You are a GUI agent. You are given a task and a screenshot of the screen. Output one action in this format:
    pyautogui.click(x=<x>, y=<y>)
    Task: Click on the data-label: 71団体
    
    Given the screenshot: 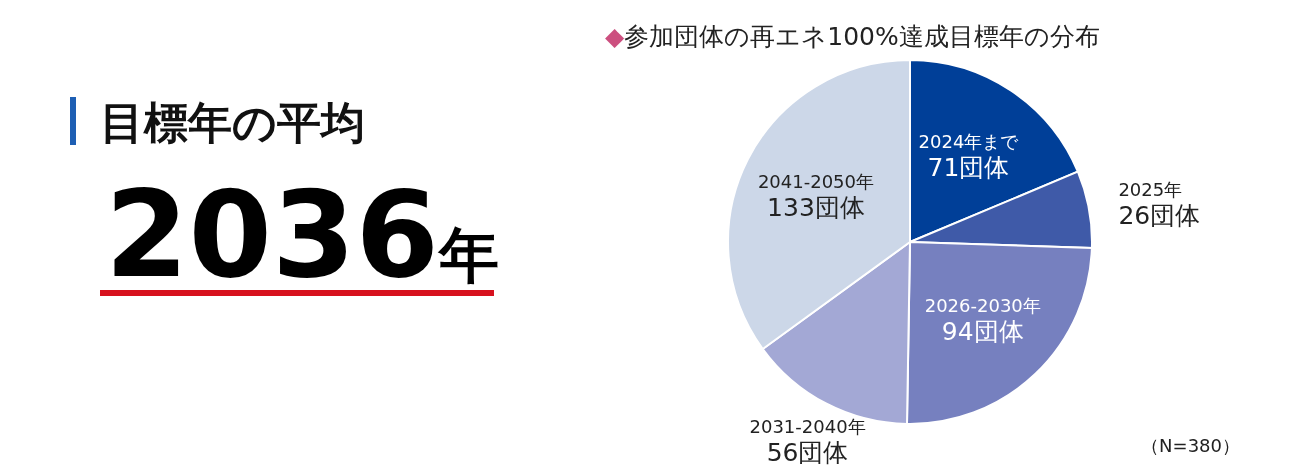 What is the action you would take?
    pyautogui.click(x=968, y=168)
    